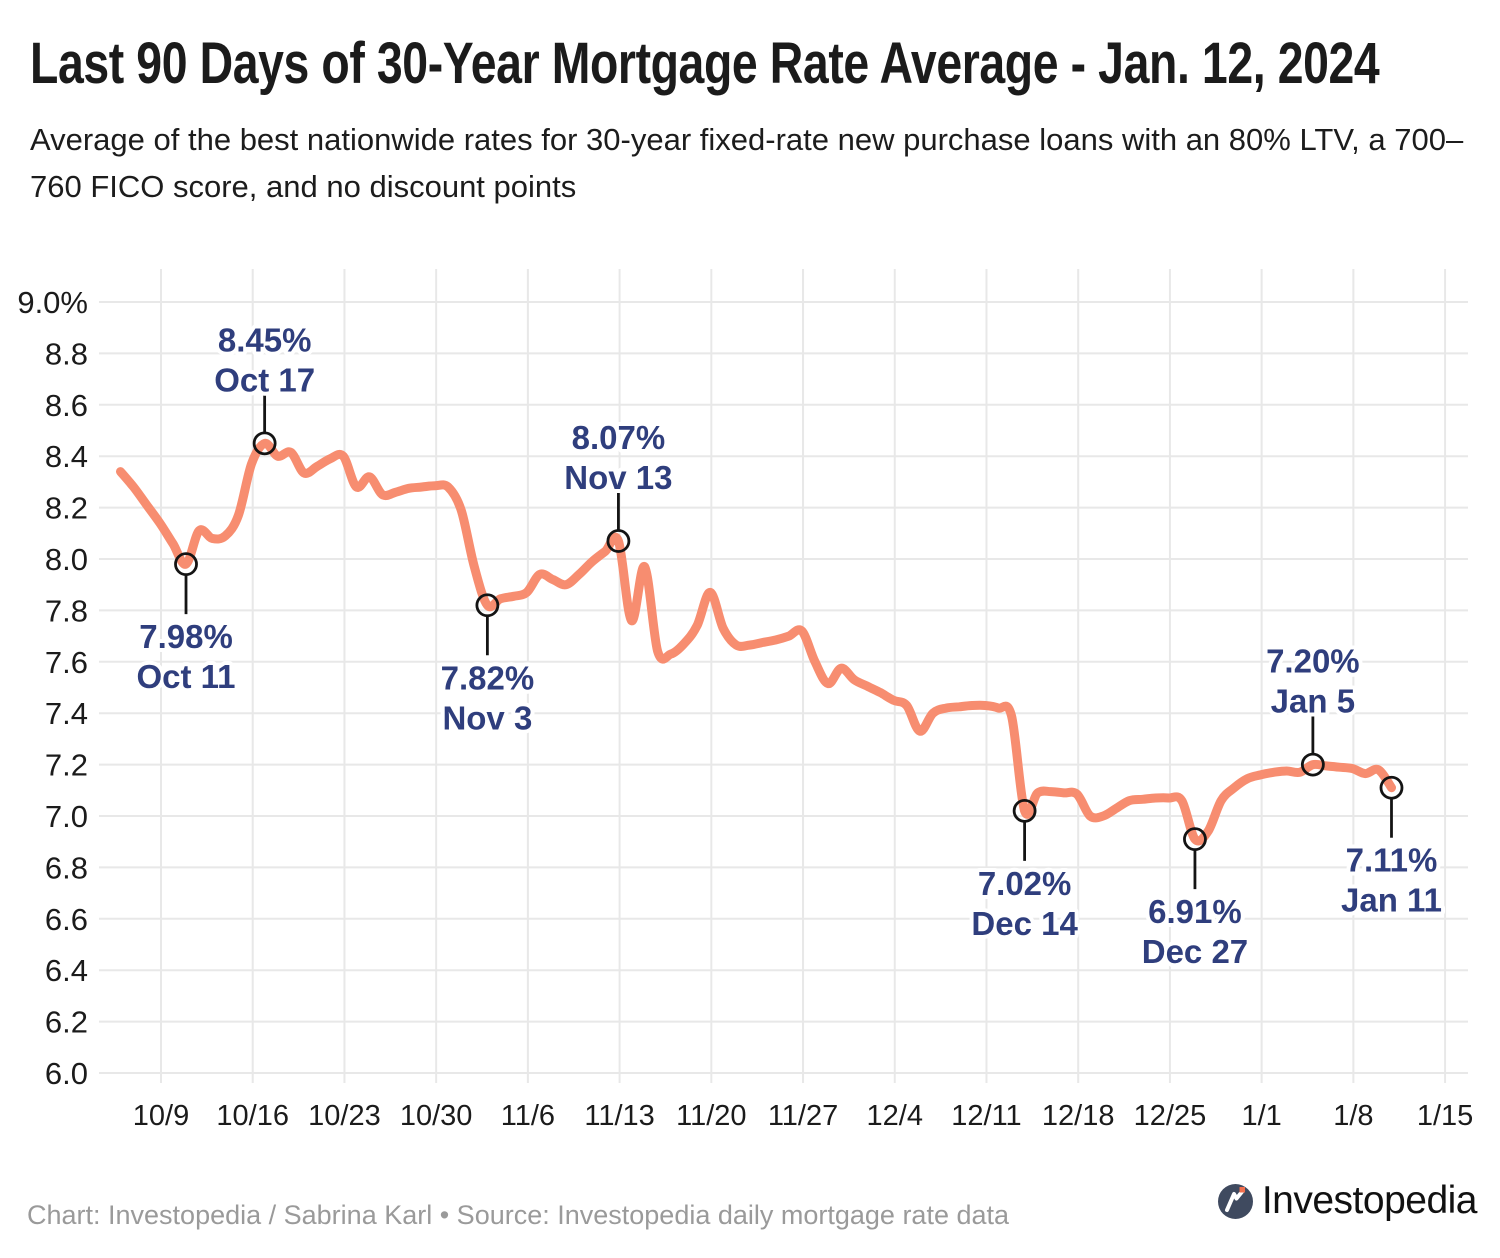 The width and height of the screenshot is (1500, 1258). I want to click on x-axis-label: 11/13, so click(619, 1116).